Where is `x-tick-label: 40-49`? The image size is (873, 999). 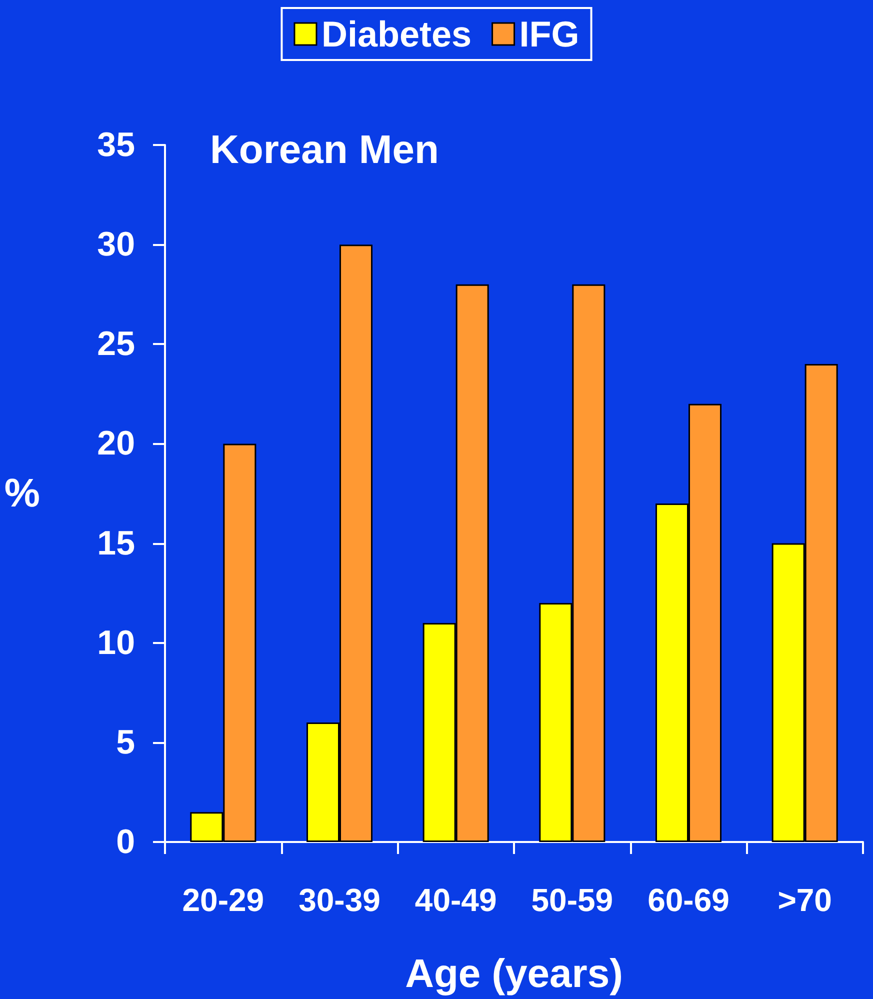 x-tick-label: 40-49 is located at coordinates (455, 900).